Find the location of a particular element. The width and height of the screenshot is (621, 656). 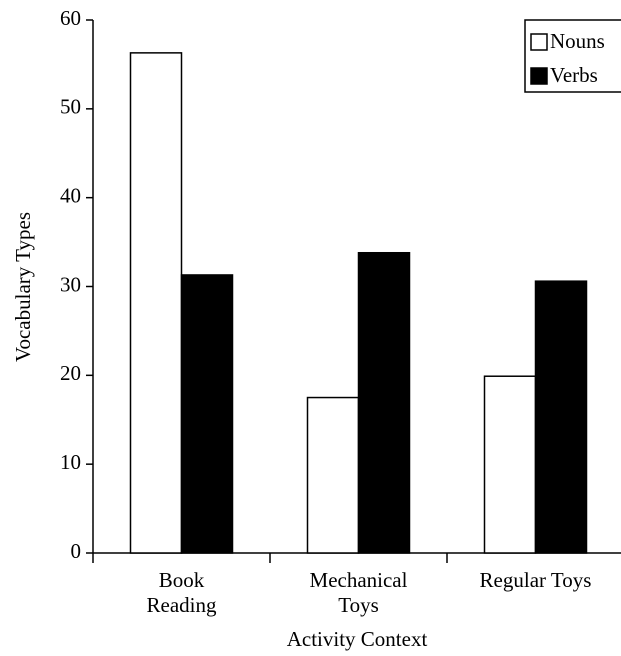

y-axis-label: Vocabulary Types is located at coordinates (23, 287).